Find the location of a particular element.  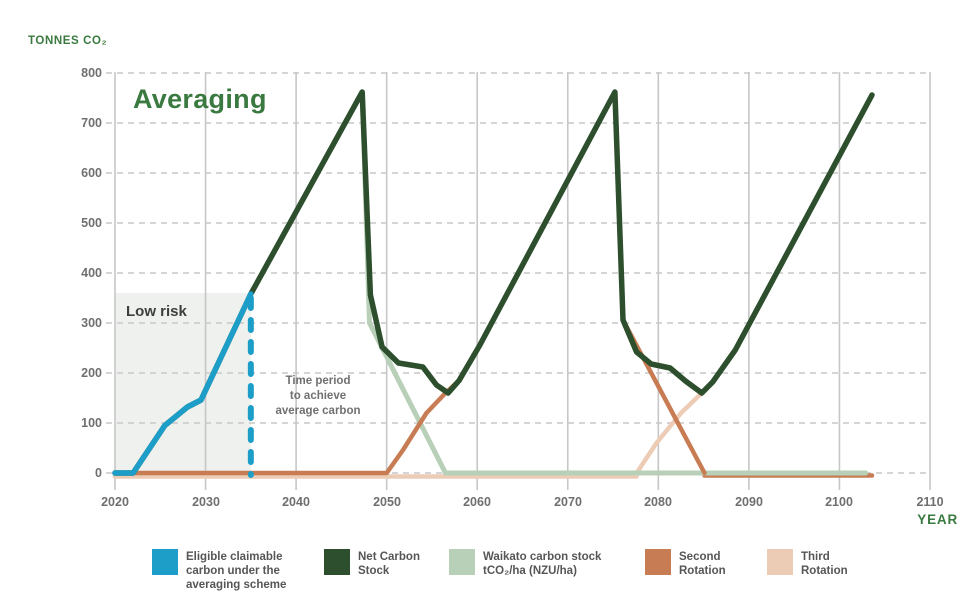

y-tick-label: 600 is located at coordinates (91, 173).